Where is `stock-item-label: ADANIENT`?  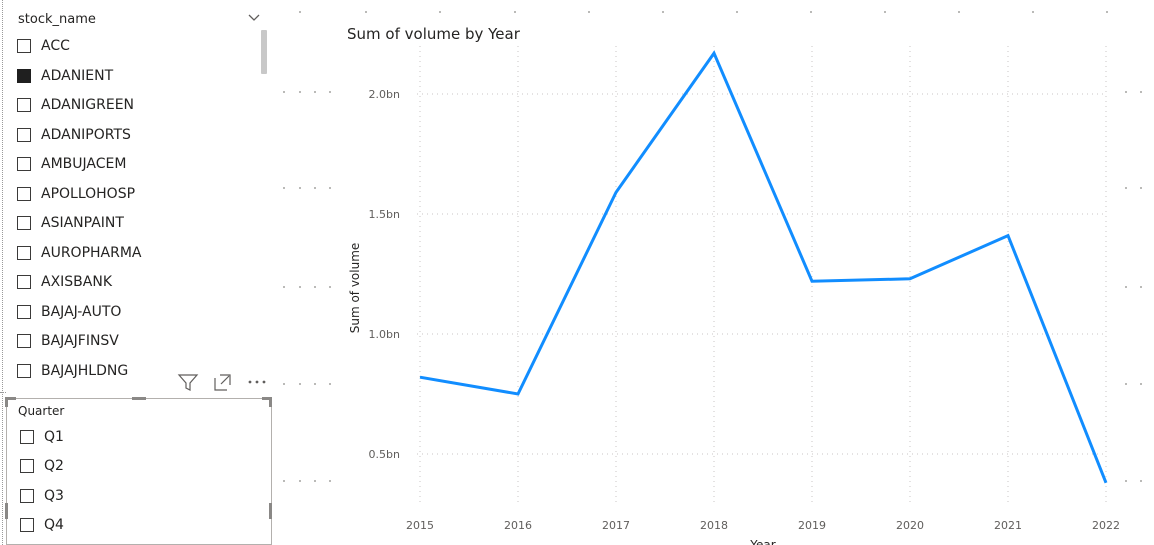 stock-item-label: ADANIENT is located at coordinates (77, 75).